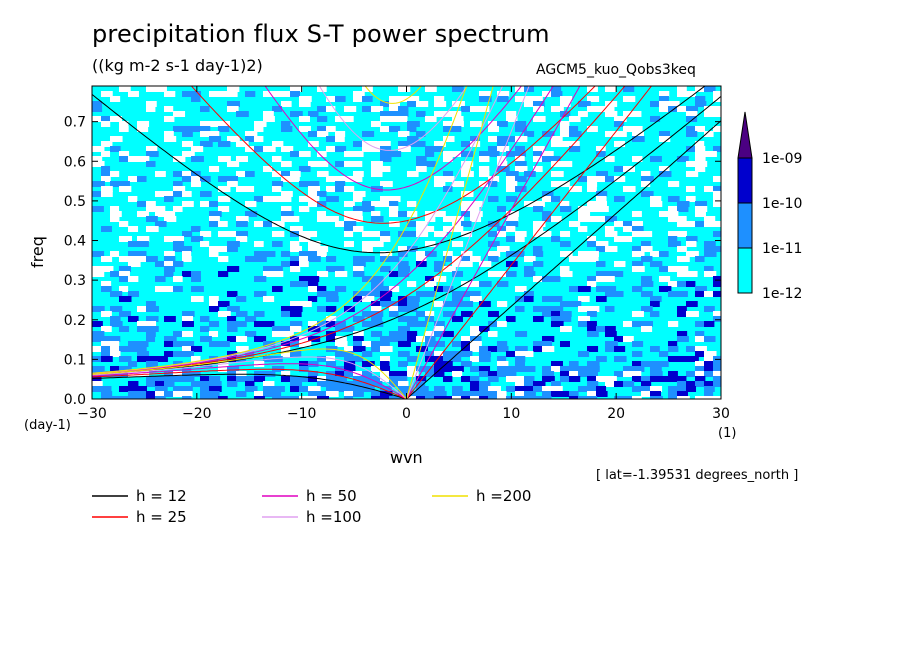  What do you see at coordinates (782, 249) in the screenshot?
I see `colorbar-label: 1e-11` at bounding box center [782, 249].